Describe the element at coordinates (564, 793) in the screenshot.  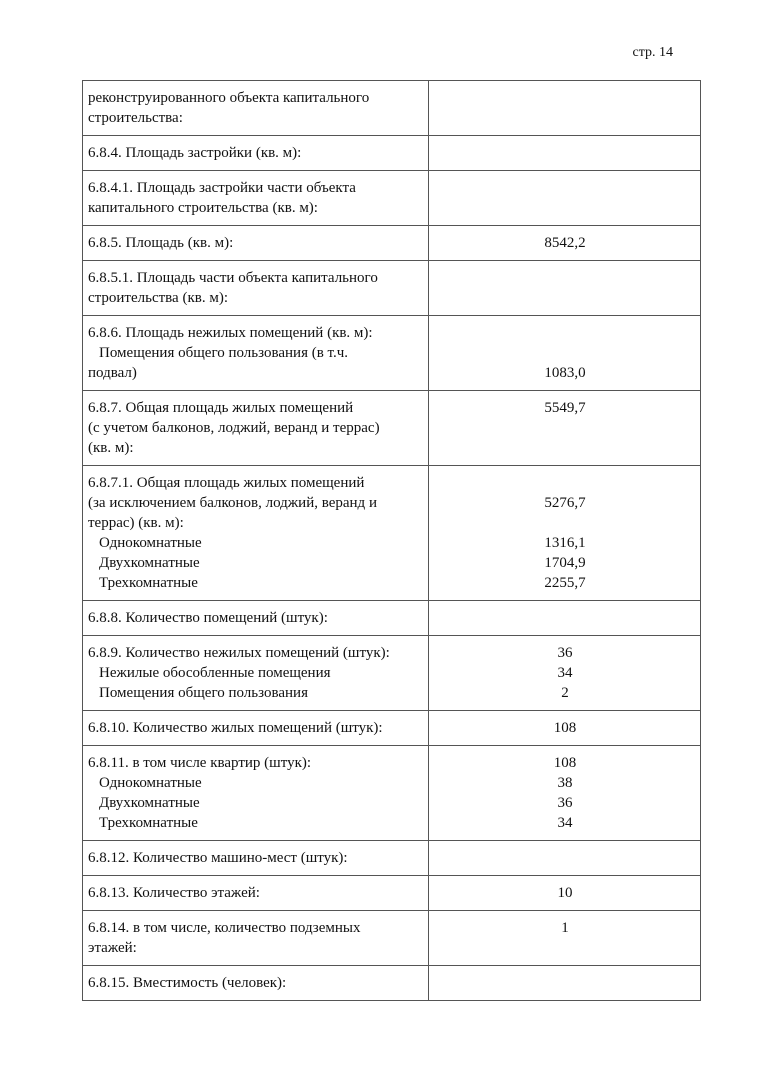
I see `parameter-value-cell: 108 38 36 34` at that location.